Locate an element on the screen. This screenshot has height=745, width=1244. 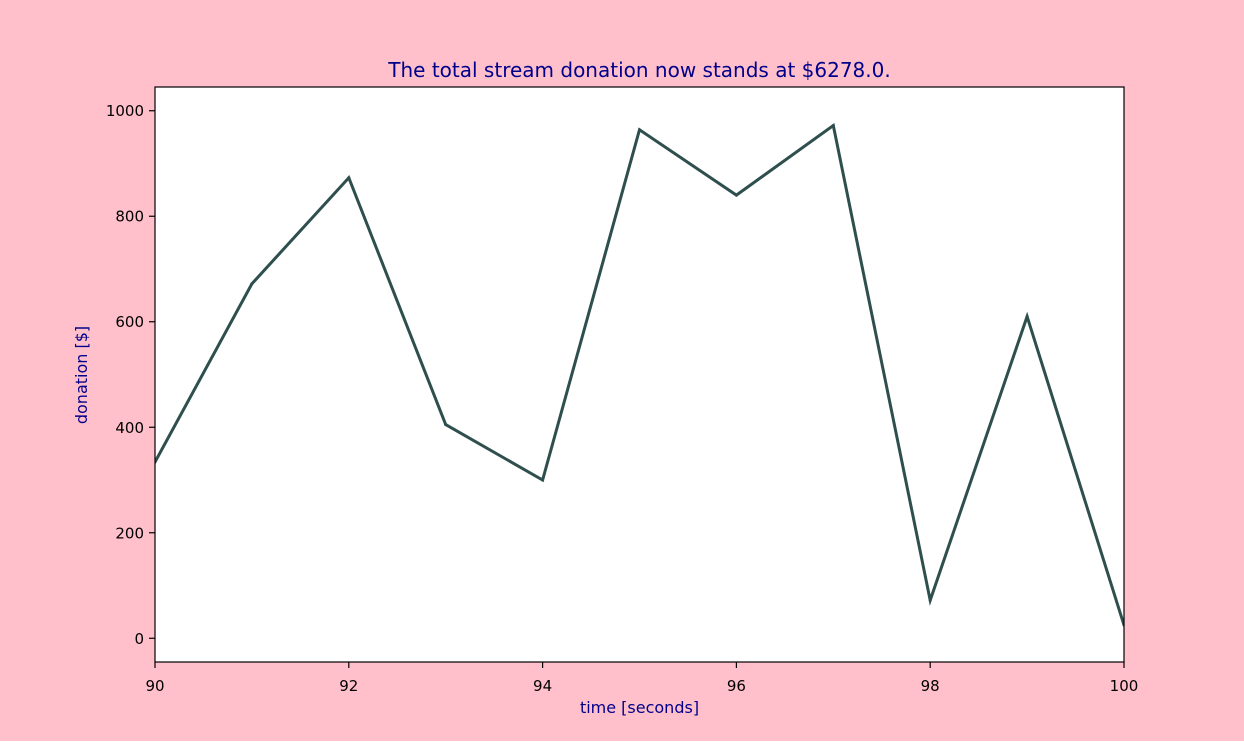
y-tick-label: 600 is located at coordinates (129, 322).